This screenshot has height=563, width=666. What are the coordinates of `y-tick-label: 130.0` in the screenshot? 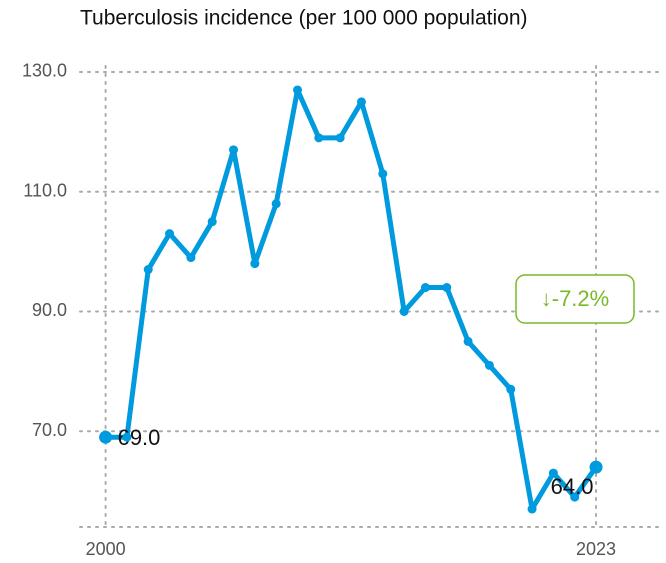 It's located at (44, 71).